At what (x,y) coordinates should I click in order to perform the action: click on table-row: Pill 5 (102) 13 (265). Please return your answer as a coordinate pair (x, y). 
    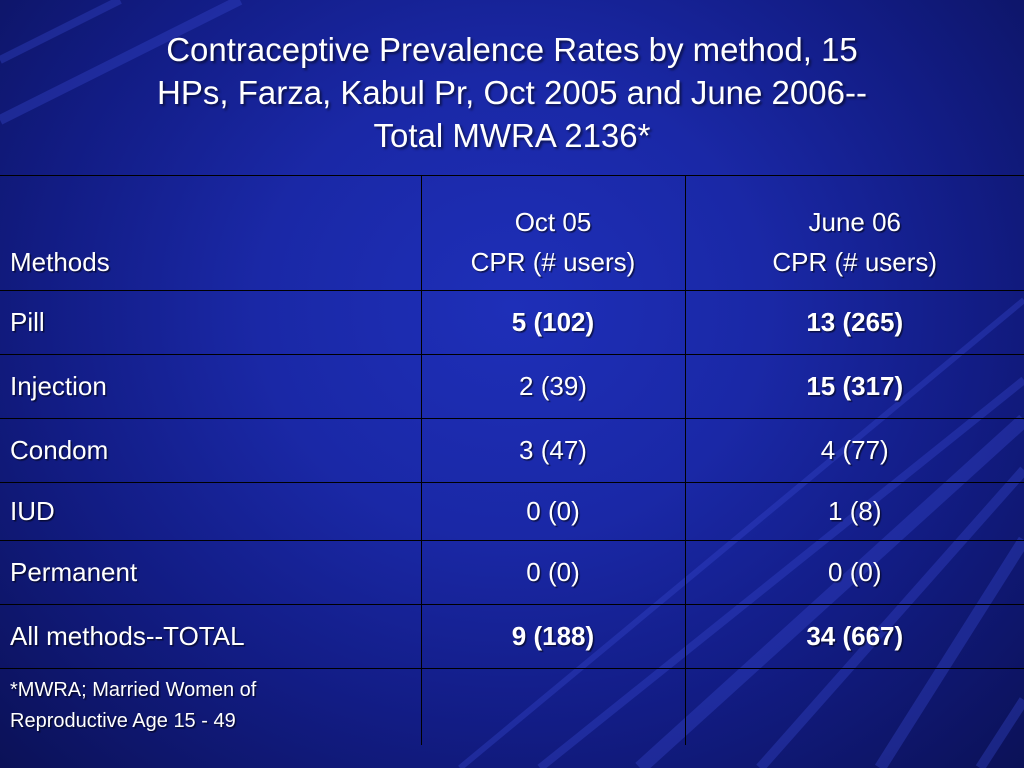
    Looking at the image, I should click on (512, 322).